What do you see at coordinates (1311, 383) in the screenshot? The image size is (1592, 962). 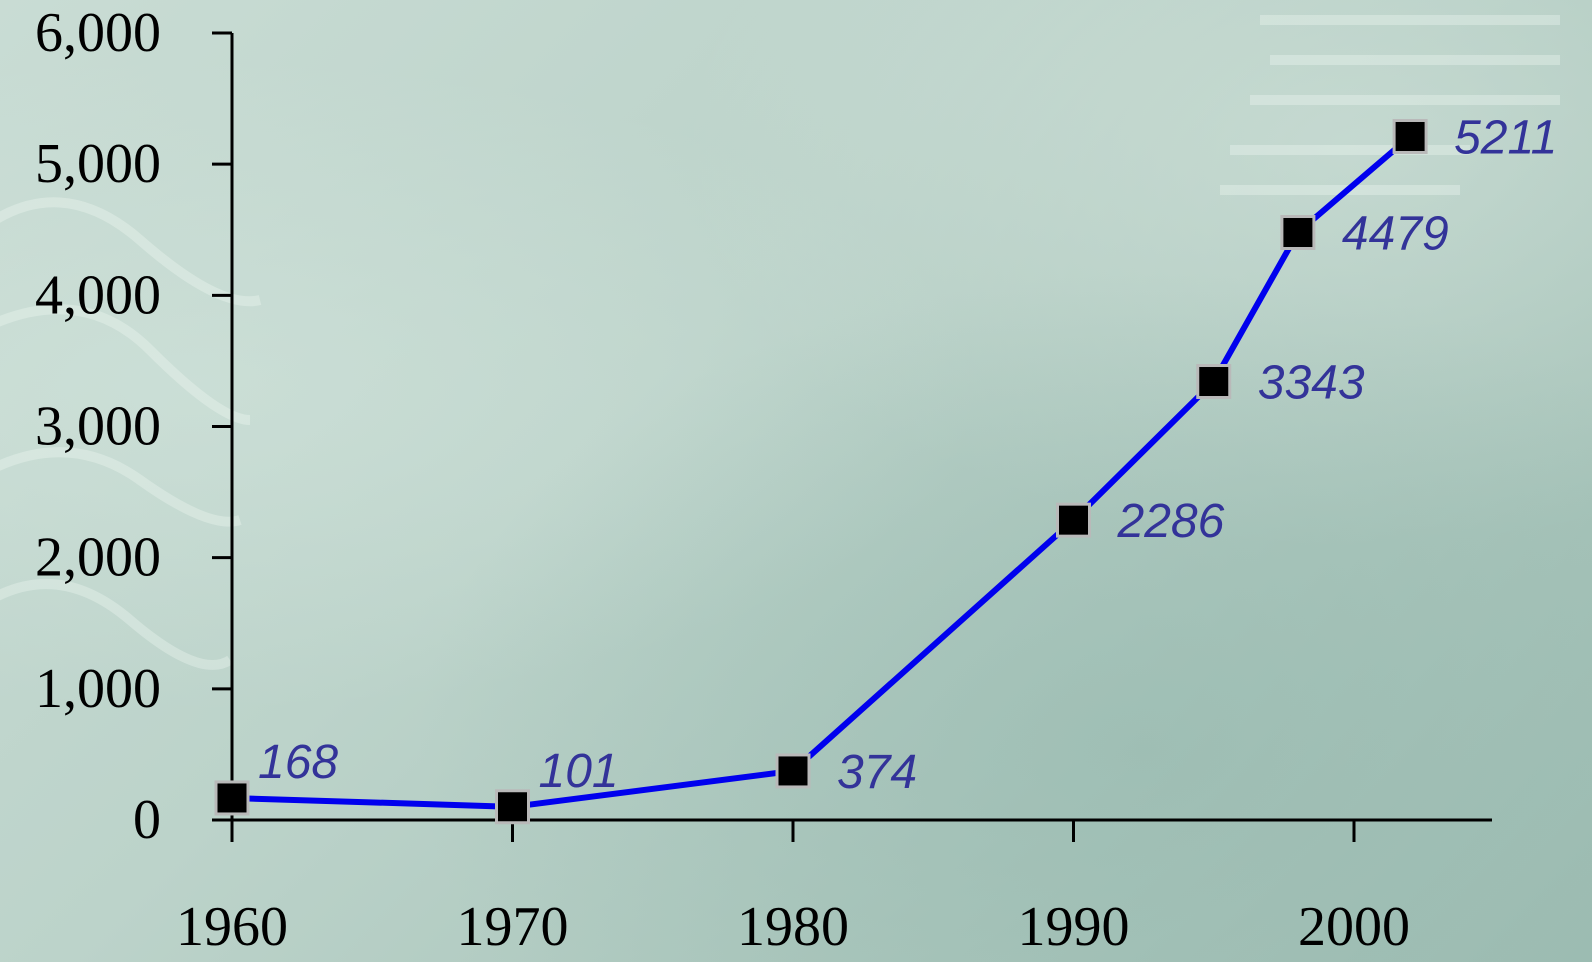 I see `data-label: 3343` at bounding box center [1311, 383].